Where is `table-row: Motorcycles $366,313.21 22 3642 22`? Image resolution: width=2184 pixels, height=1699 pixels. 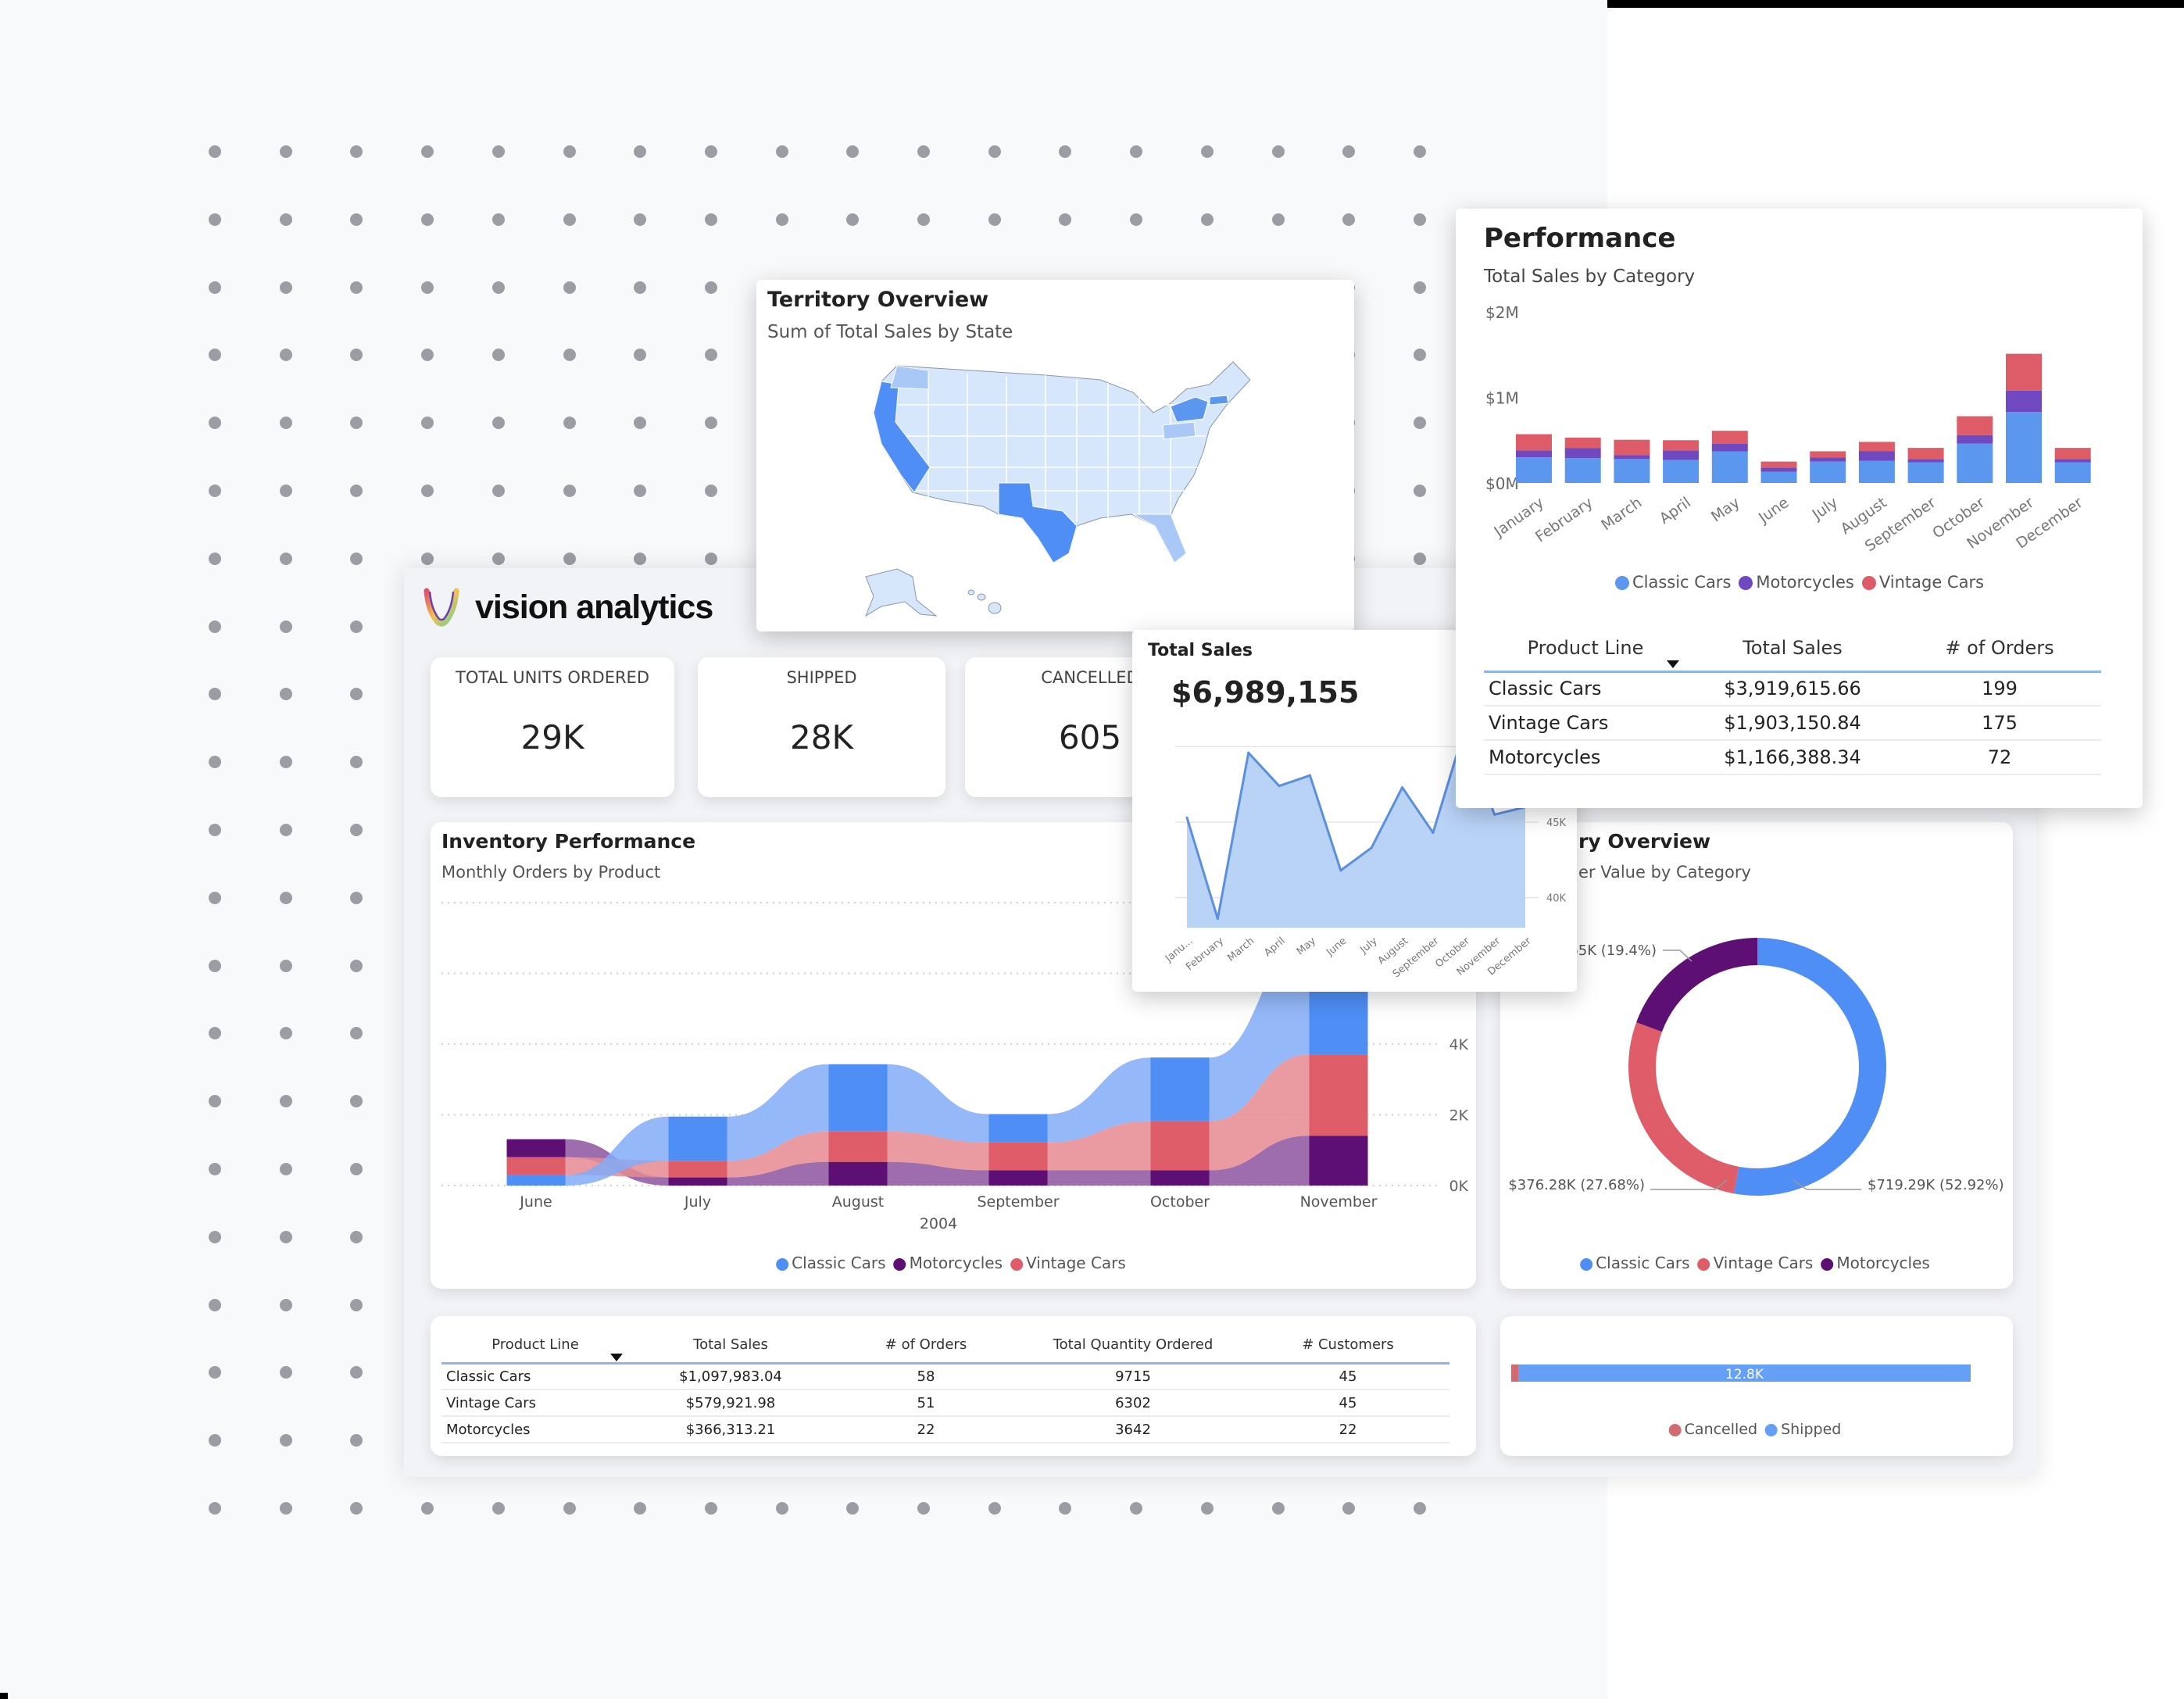
table-row: Motorcycles $366,313.21 22 3642 22 is located at coordinates (945, 1430).